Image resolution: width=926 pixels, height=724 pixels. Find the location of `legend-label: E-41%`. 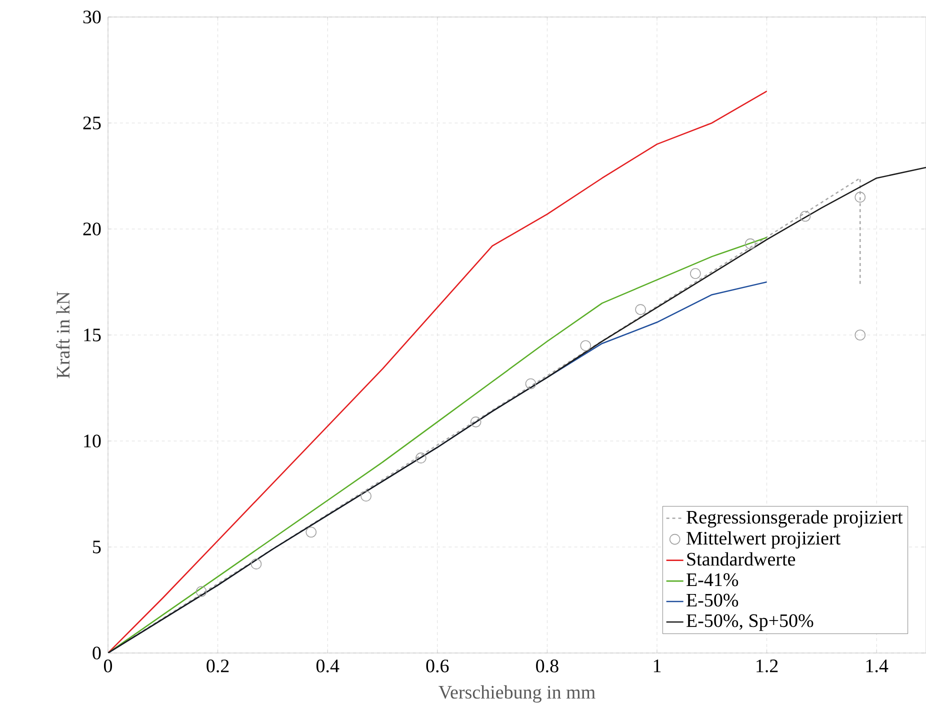

legend-label: E-41% is located at coordinates (712, 579).